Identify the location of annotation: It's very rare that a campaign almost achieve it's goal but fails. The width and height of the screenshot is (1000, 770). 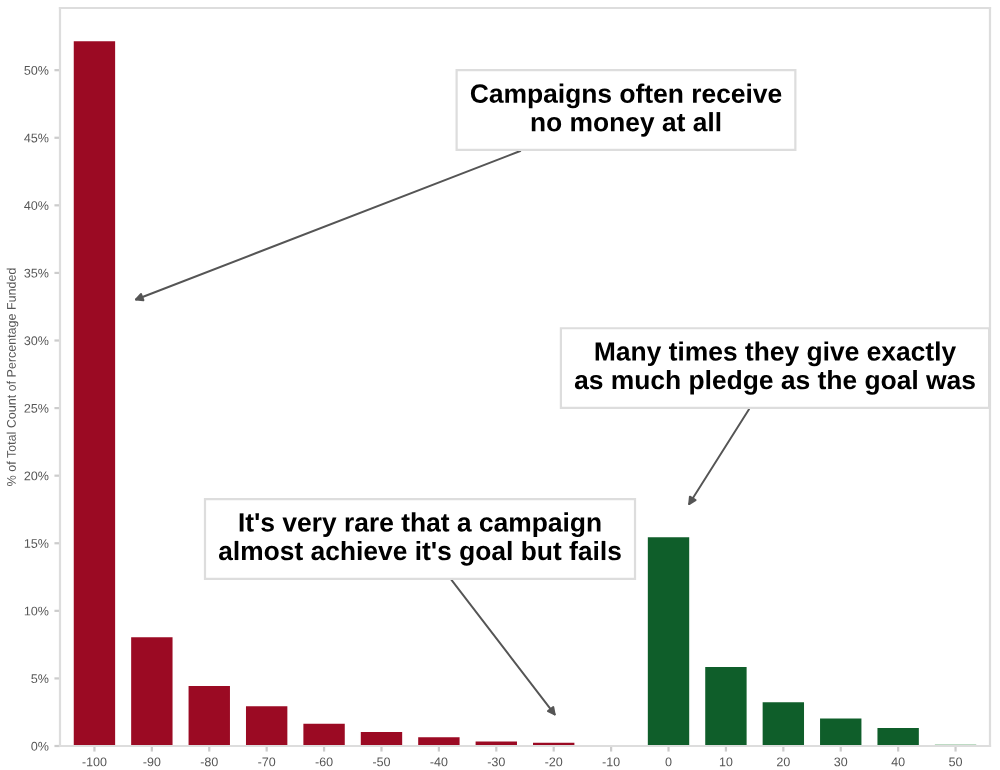
(419, 539).